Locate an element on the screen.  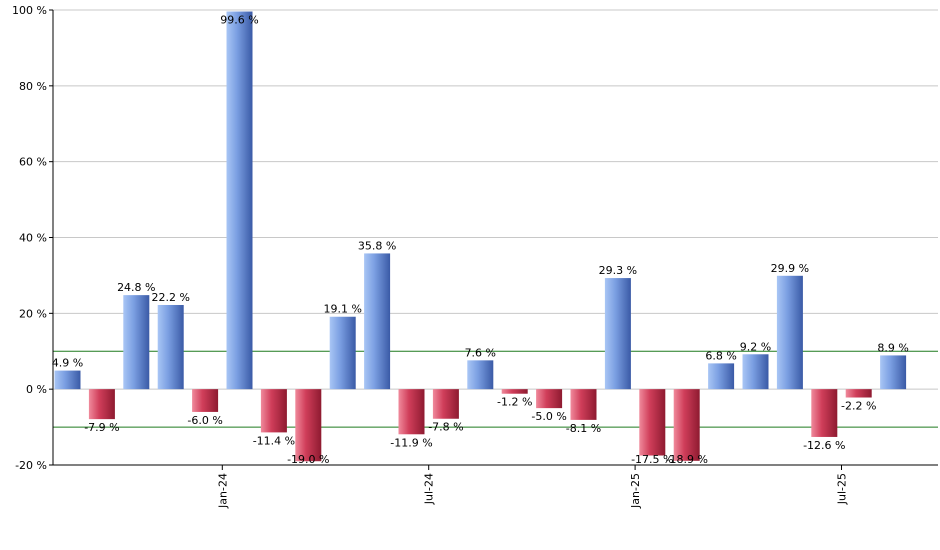
data-label: -19.0 % is located at coordinates (308, 459).